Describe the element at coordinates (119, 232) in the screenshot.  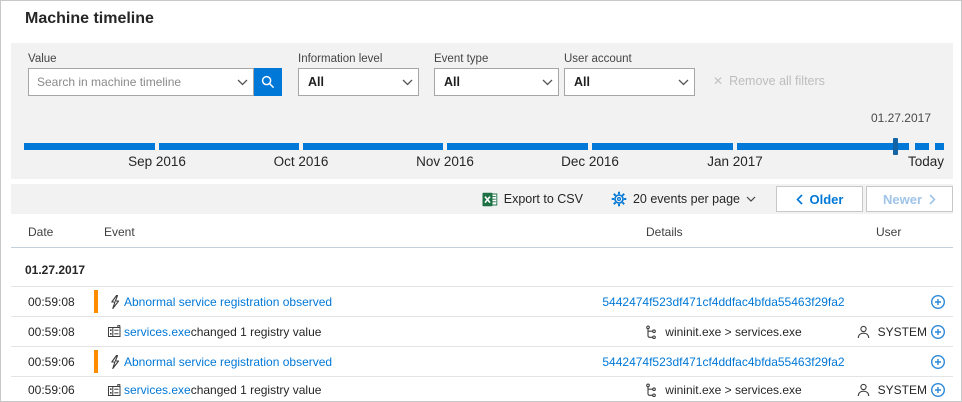
I see `column-header-event: Event` at that location.